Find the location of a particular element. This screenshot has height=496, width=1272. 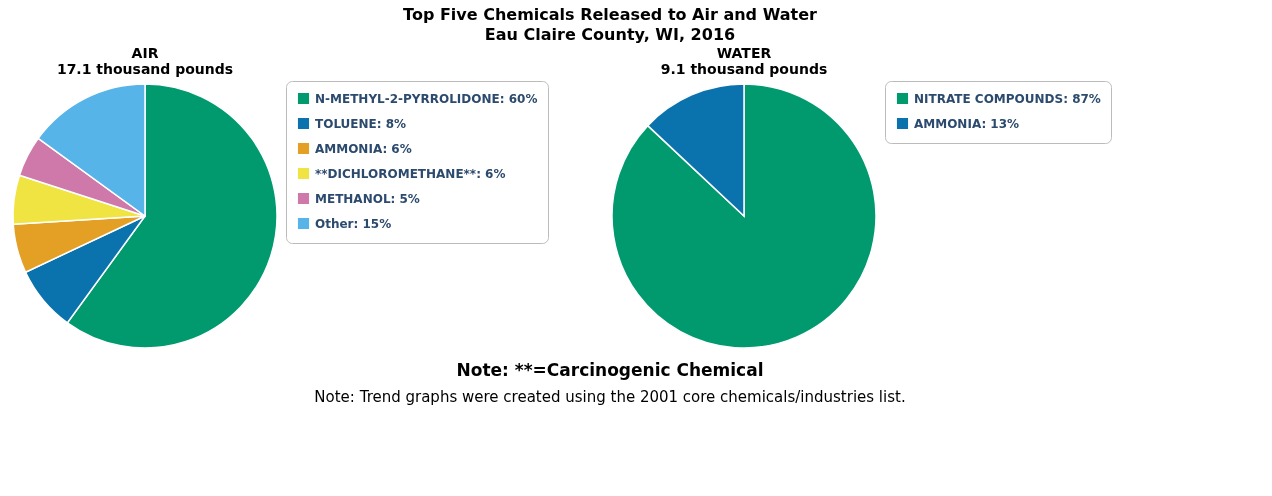

chart-title: WATER is located at coordinates (744, 52).